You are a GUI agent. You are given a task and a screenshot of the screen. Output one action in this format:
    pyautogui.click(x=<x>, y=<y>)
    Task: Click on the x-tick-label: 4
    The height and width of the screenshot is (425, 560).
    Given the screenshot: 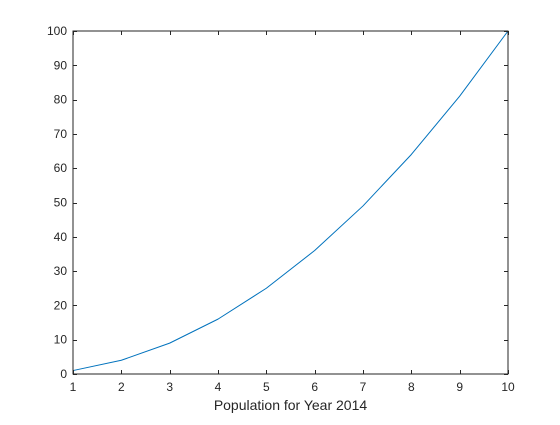 What is the action you would take?
    pyautogui.click(x=218, y=387)
    